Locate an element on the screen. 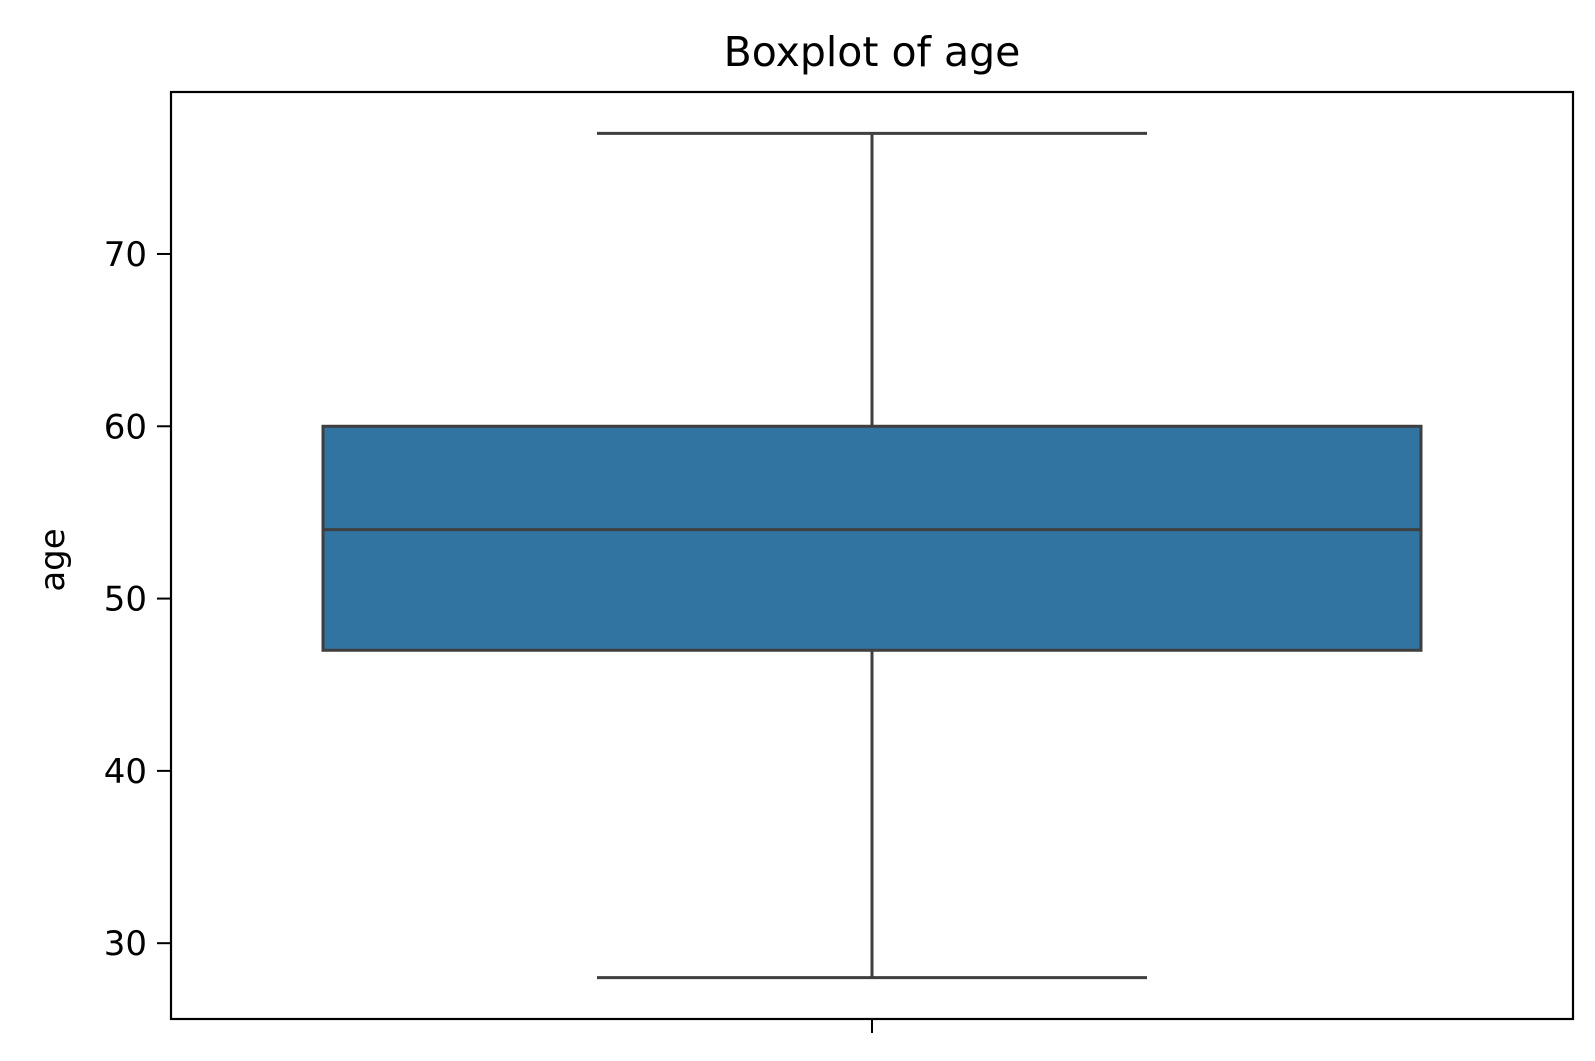  y-tick-label: 60 is located at coordinates (125, 427).